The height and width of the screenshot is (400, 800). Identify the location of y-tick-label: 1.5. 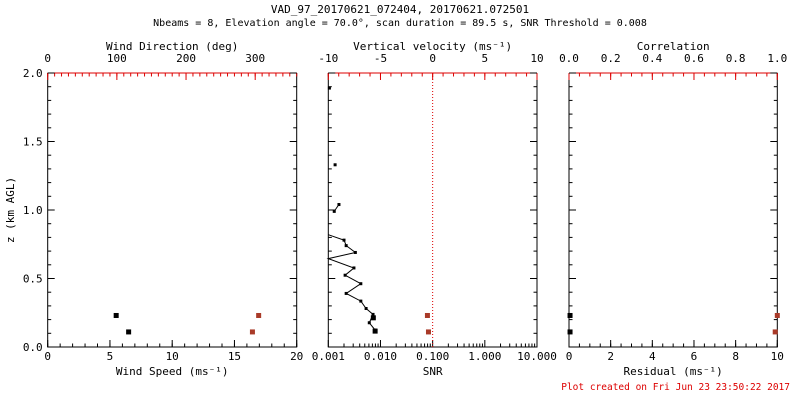
(33, 142).